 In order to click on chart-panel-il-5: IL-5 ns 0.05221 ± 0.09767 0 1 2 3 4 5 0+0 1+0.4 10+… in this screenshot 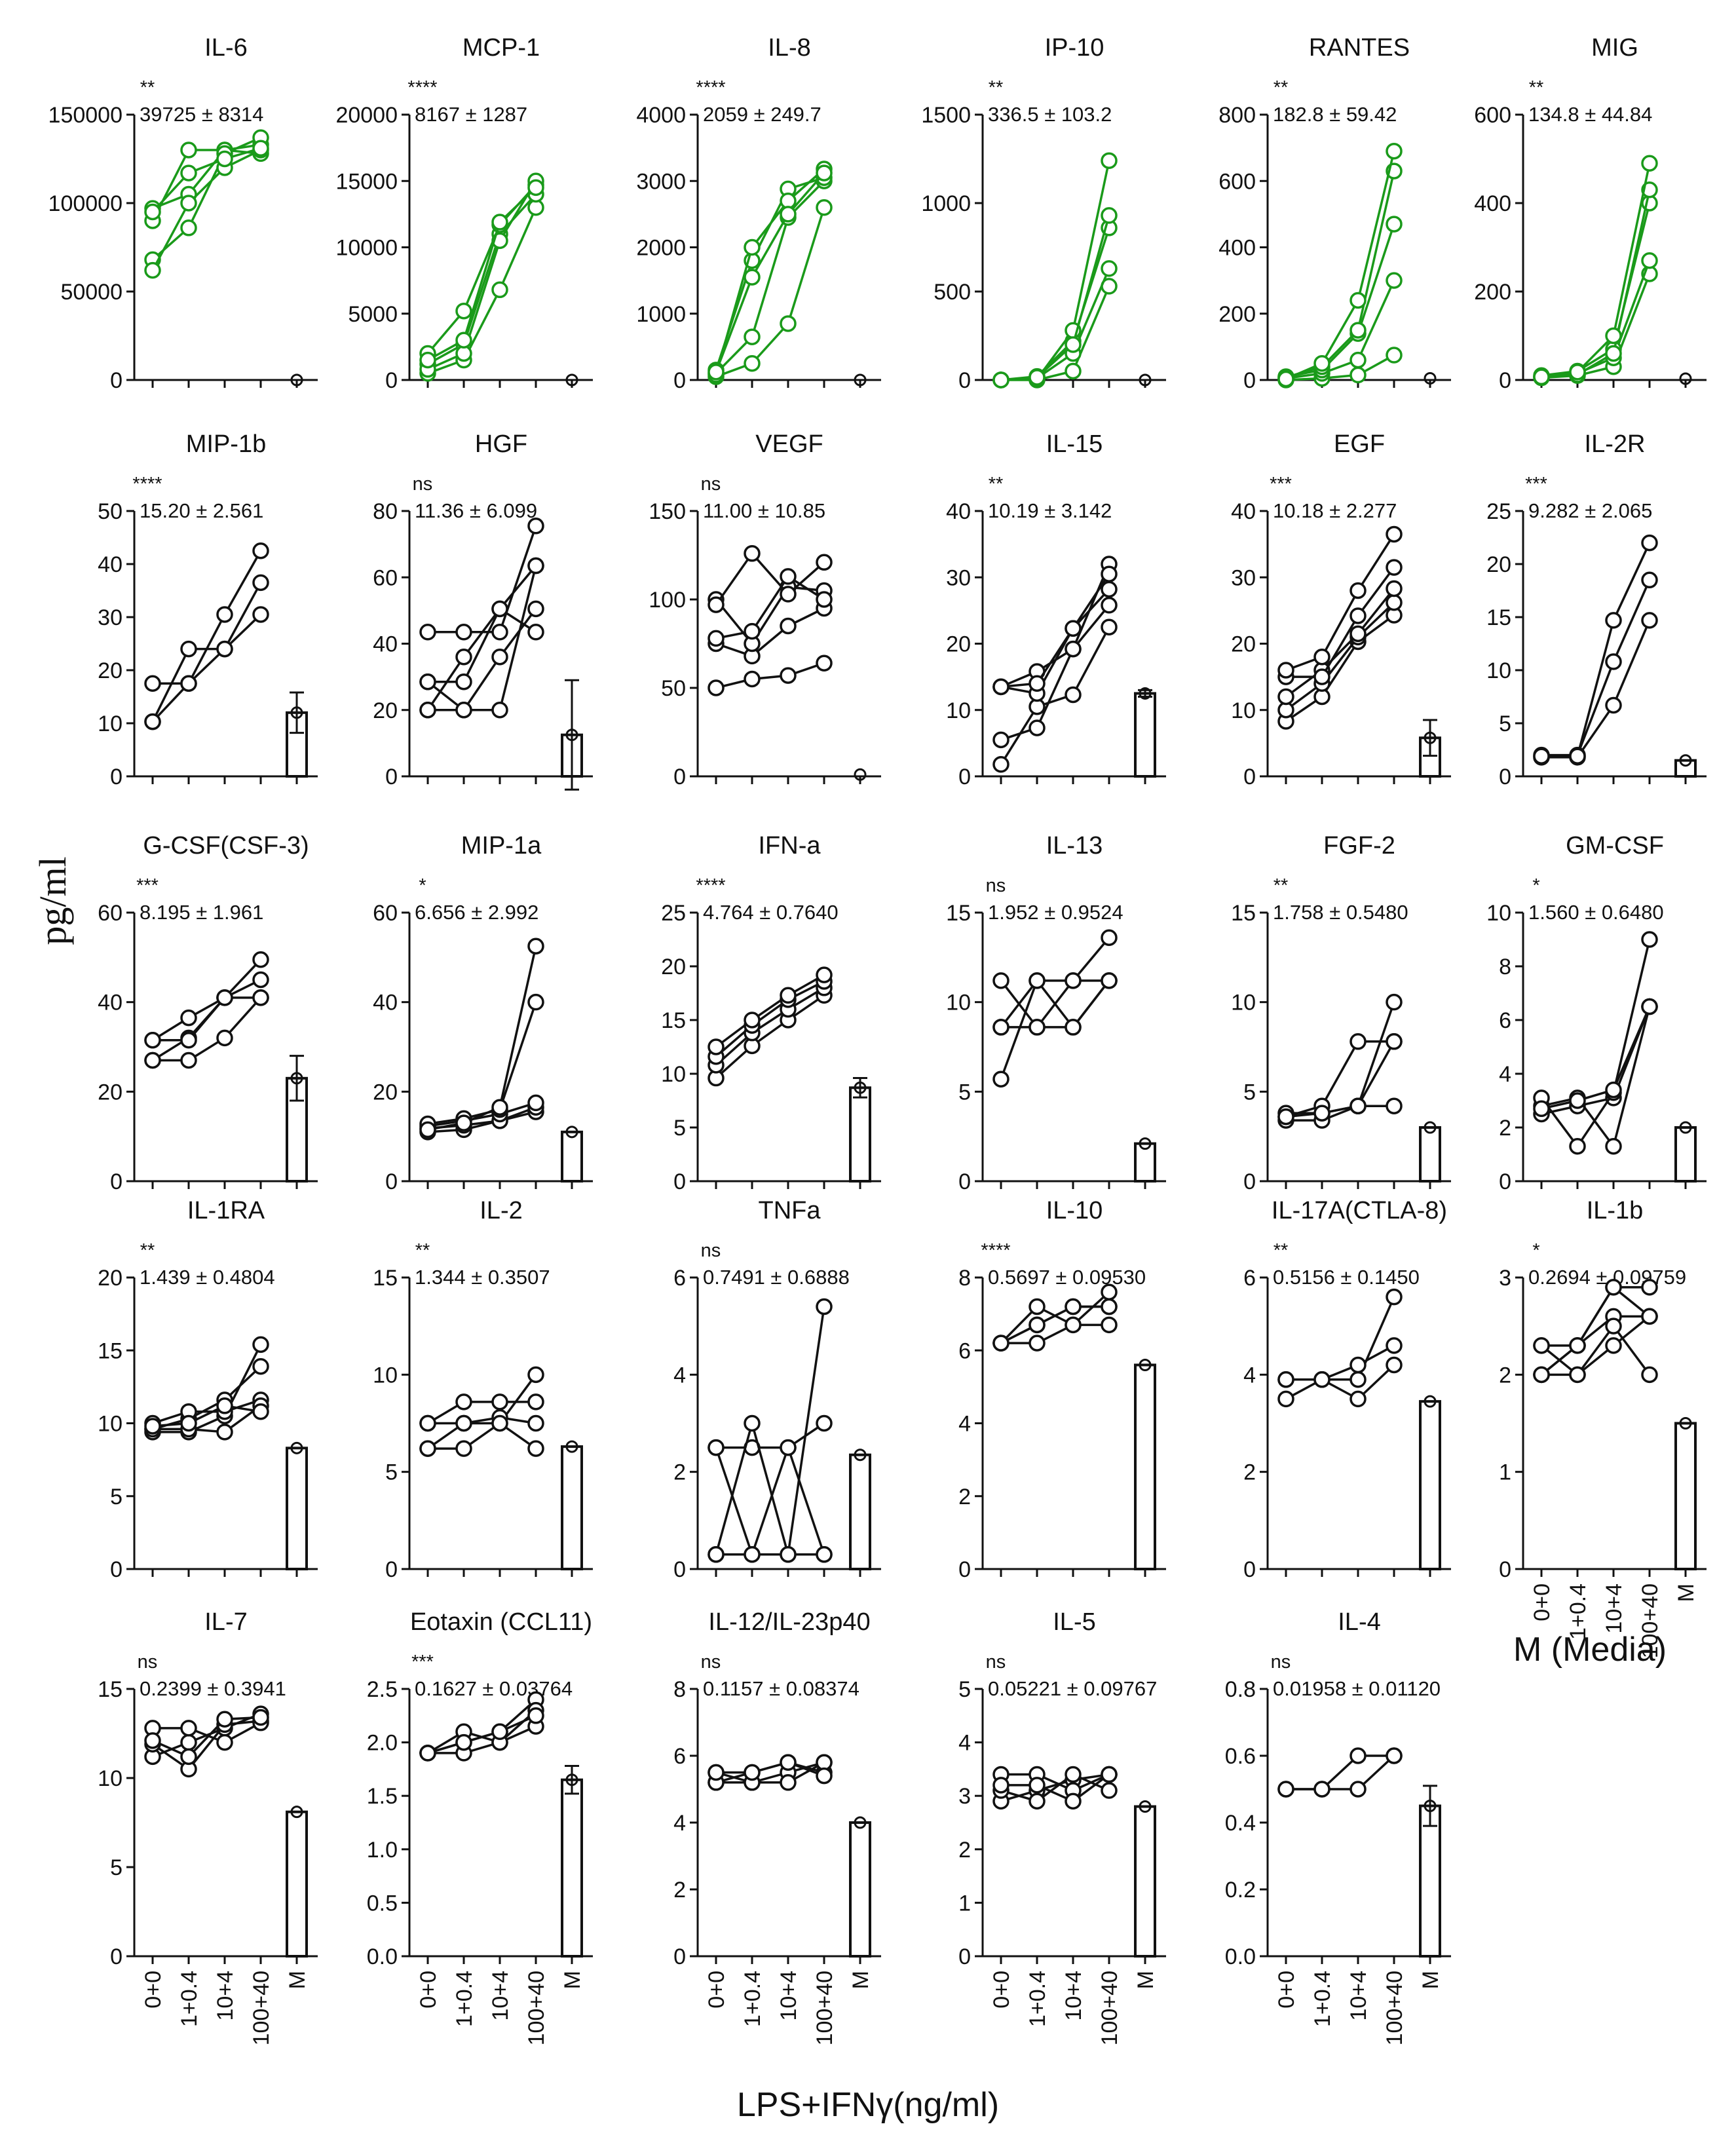, I will do `click(1062, 1826)`.